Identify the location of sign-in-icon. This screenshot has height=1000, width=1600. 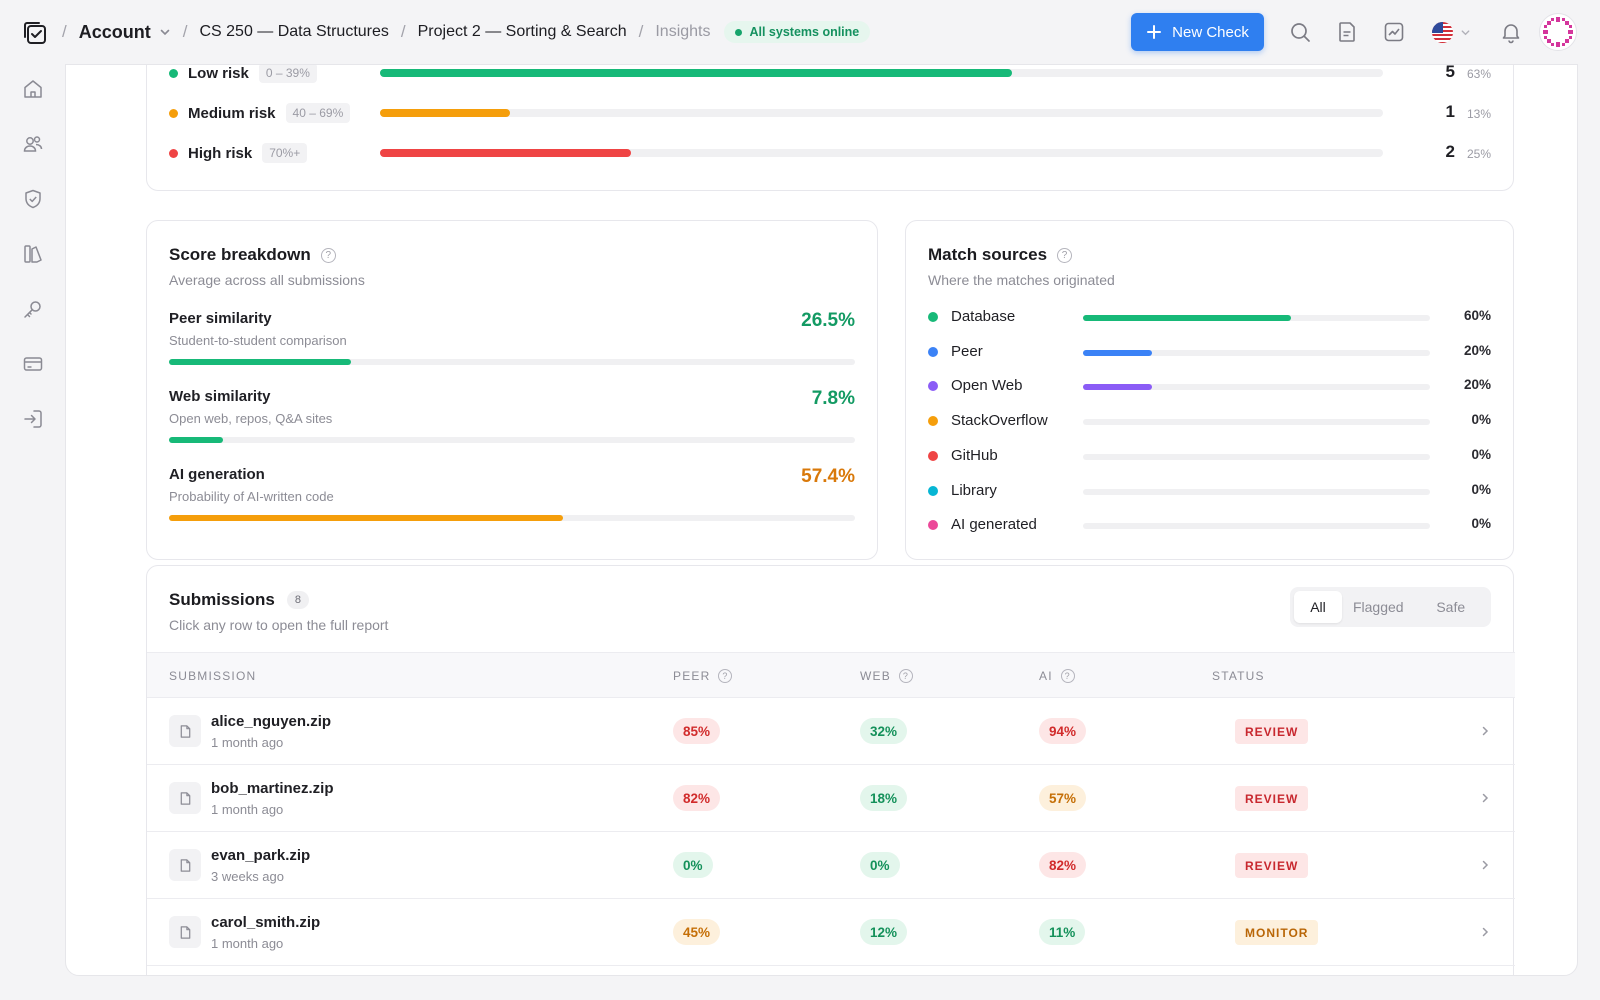
(33, 419).